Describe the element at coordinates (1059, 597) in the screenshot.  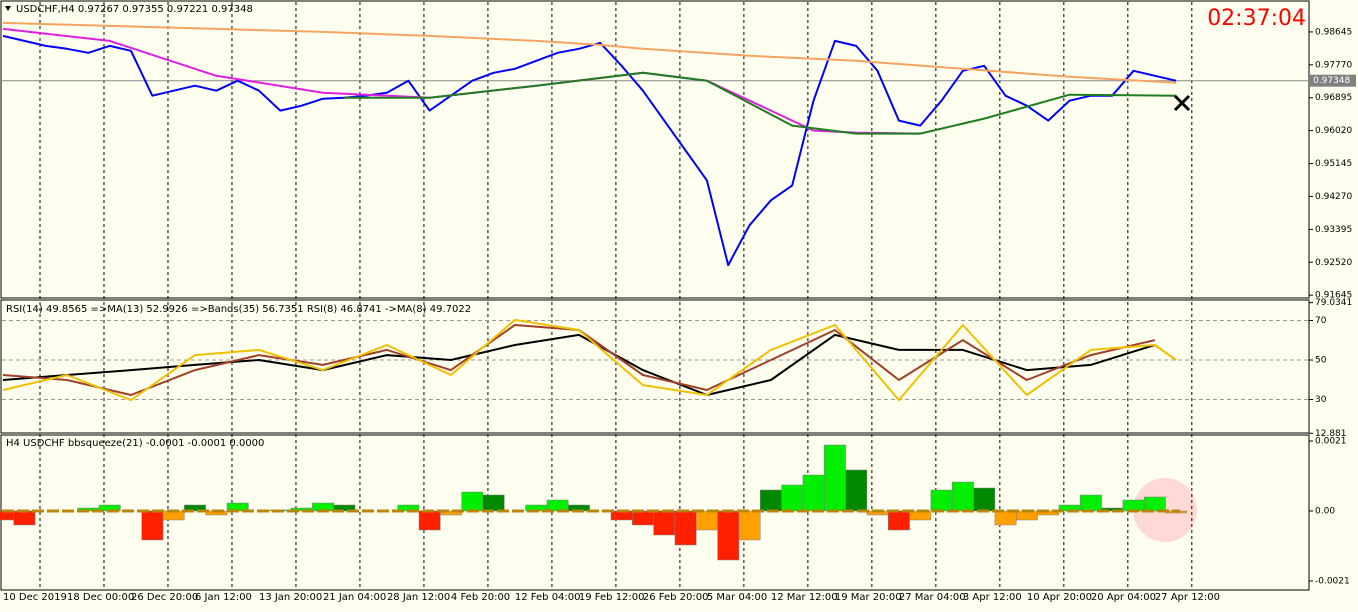
I see `x-tick-label: 10 Apr 20:00` at that location.